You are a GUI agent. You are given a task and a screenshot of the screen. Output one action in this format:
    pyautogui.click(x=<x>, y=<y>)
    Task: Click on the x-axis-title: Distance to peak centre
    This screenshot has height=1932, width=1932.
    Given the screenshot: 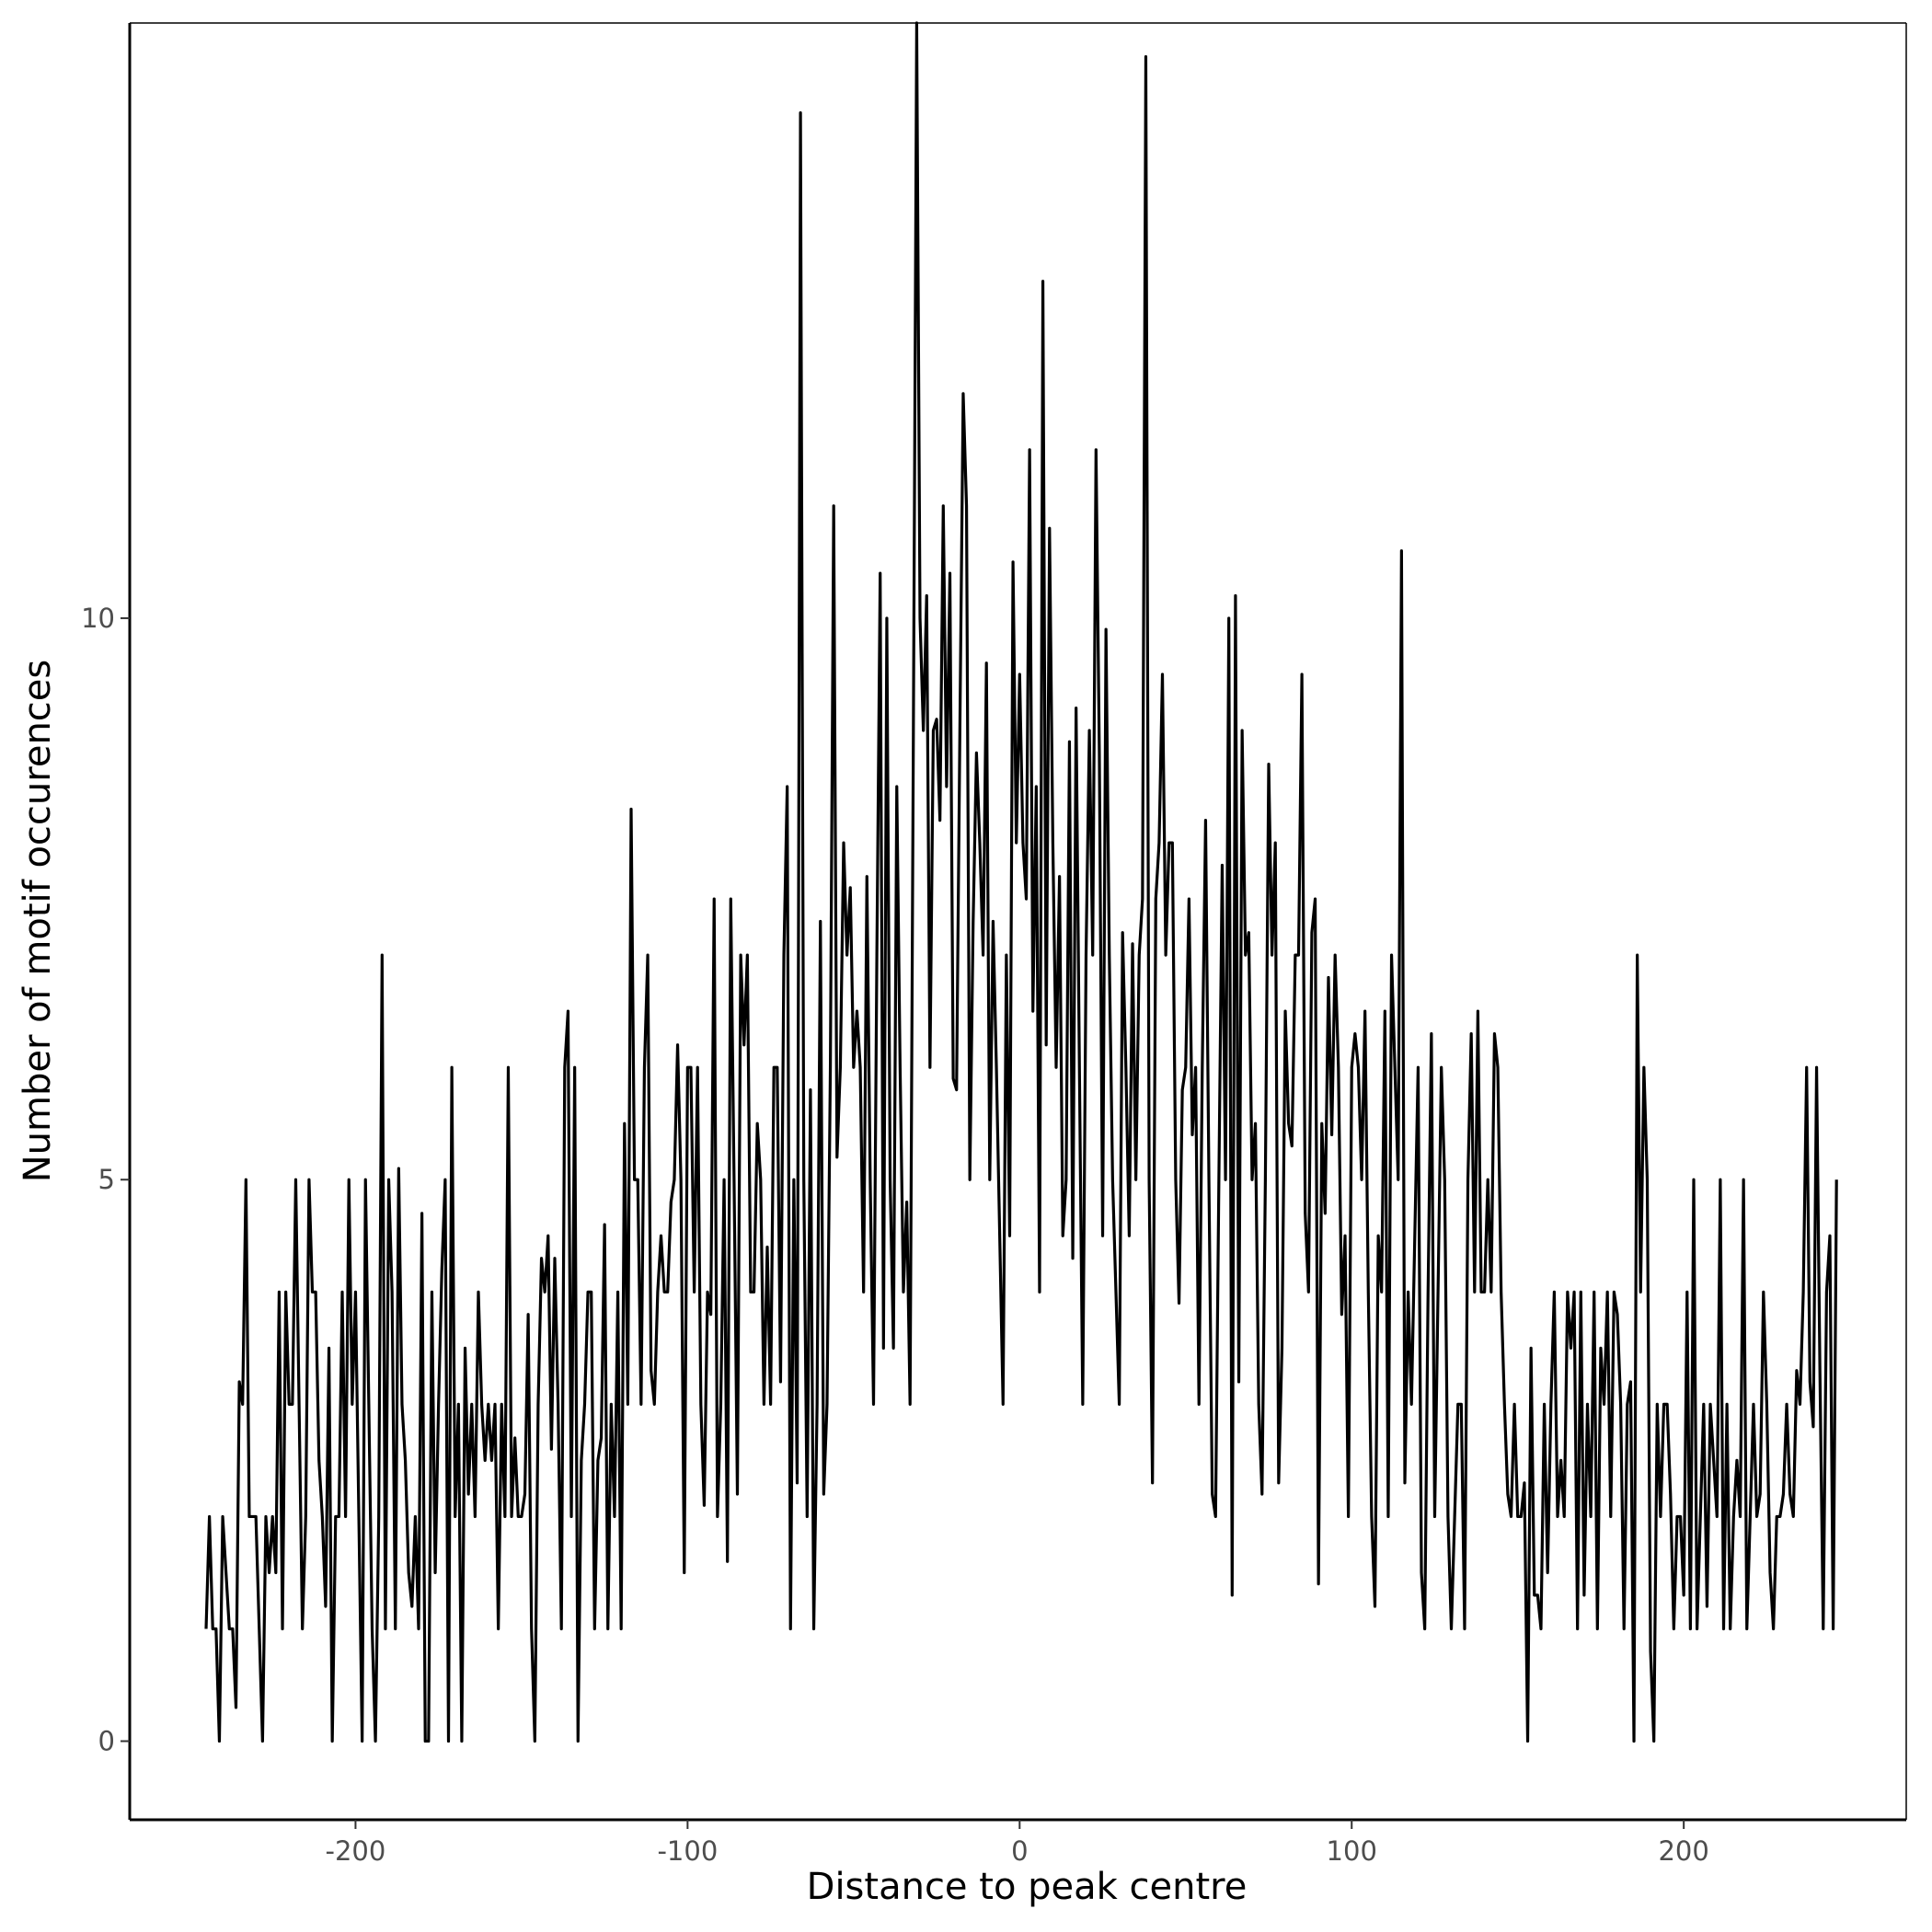 What is the action you would take?
    pyautogui.click(x=1027, y=1887)
    